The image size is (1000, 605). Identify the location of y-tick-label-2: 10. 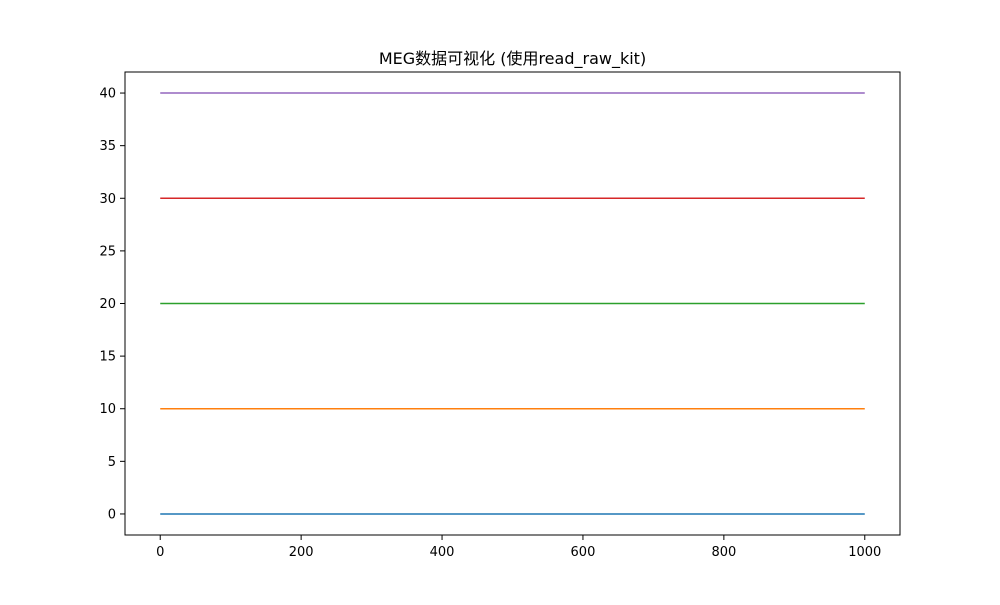
(107, 409).